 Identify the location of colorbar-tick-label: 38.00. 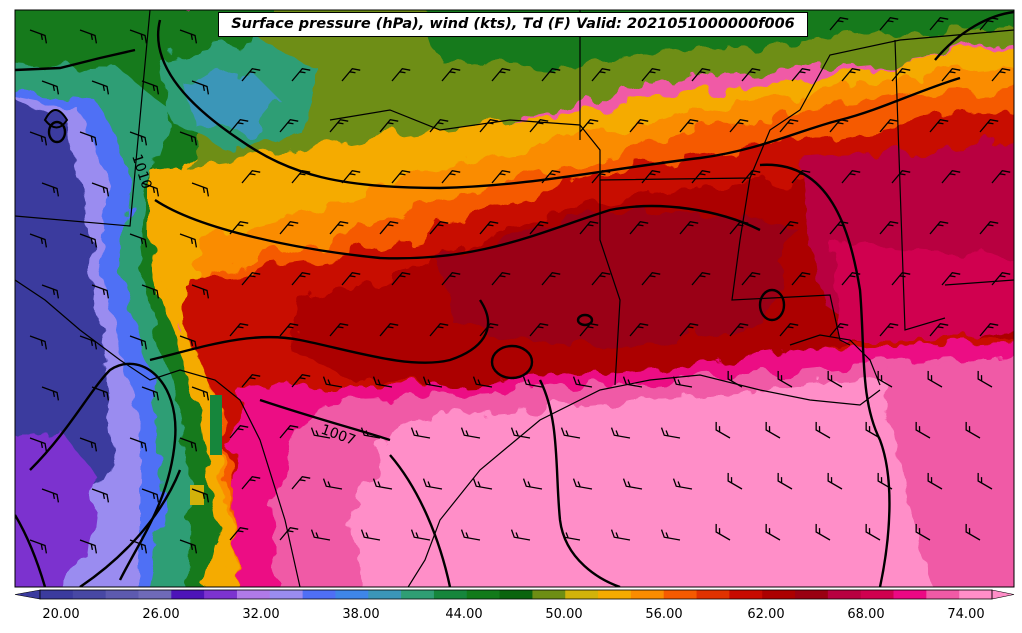
(361, 614).